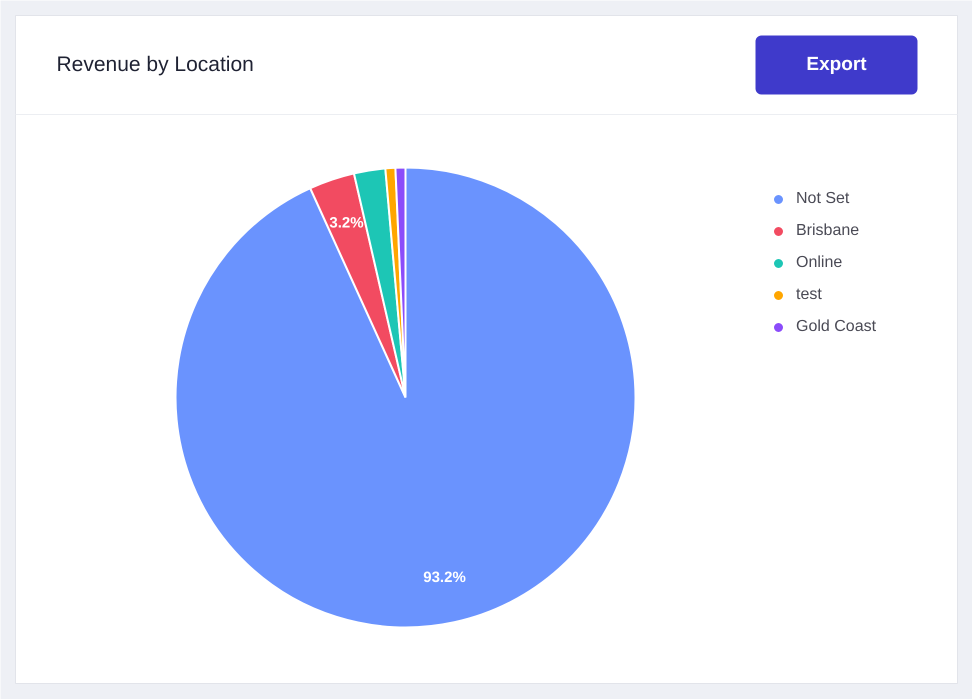 The height and width of the screenshot is (699, 972). I want to click on data-label: 93.2%, so click(444, 577).